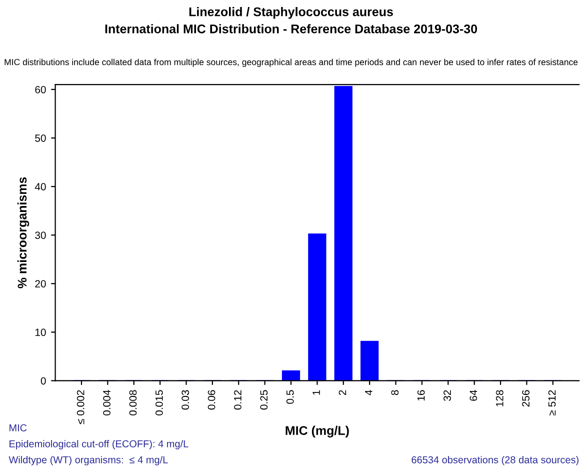 The width and height of the screenshot is (582, 470). I want to click on y-tick-label: 0, so click(43, 381).